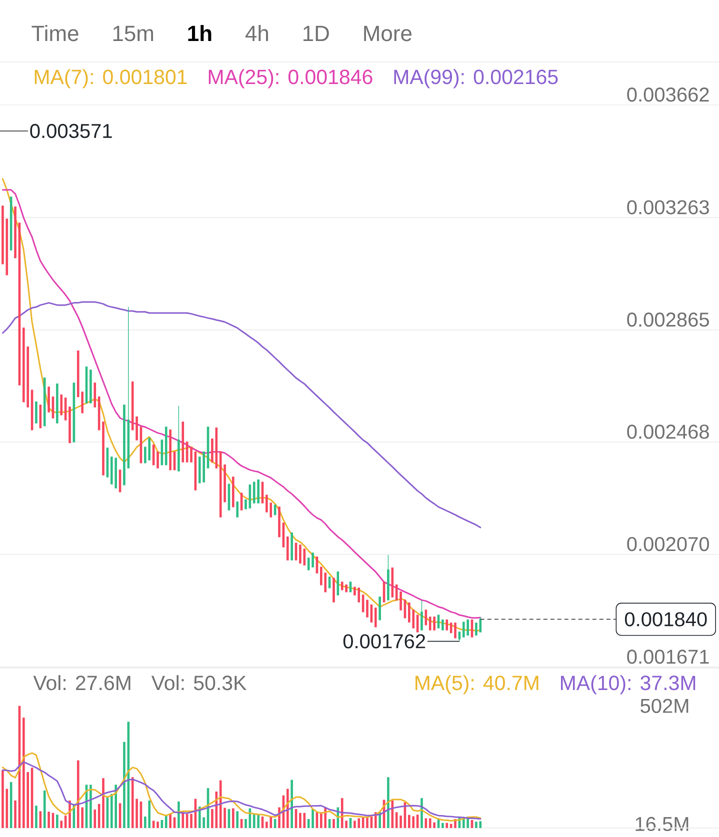 This screenshot has height=837, width=719. What do you see at coordinates (668, 657) in the screenshot?
I see `y-tick-label: 0.001671` at bounding box center [668, 657].